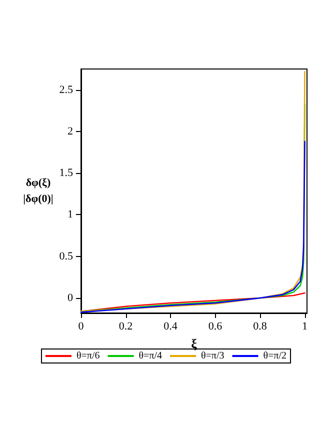 The width and height of the screenshot is (332, 430). Describe the element at coordinates (88, 356) in the screenshot. I see `legend-label: θ=π/6` at that location.